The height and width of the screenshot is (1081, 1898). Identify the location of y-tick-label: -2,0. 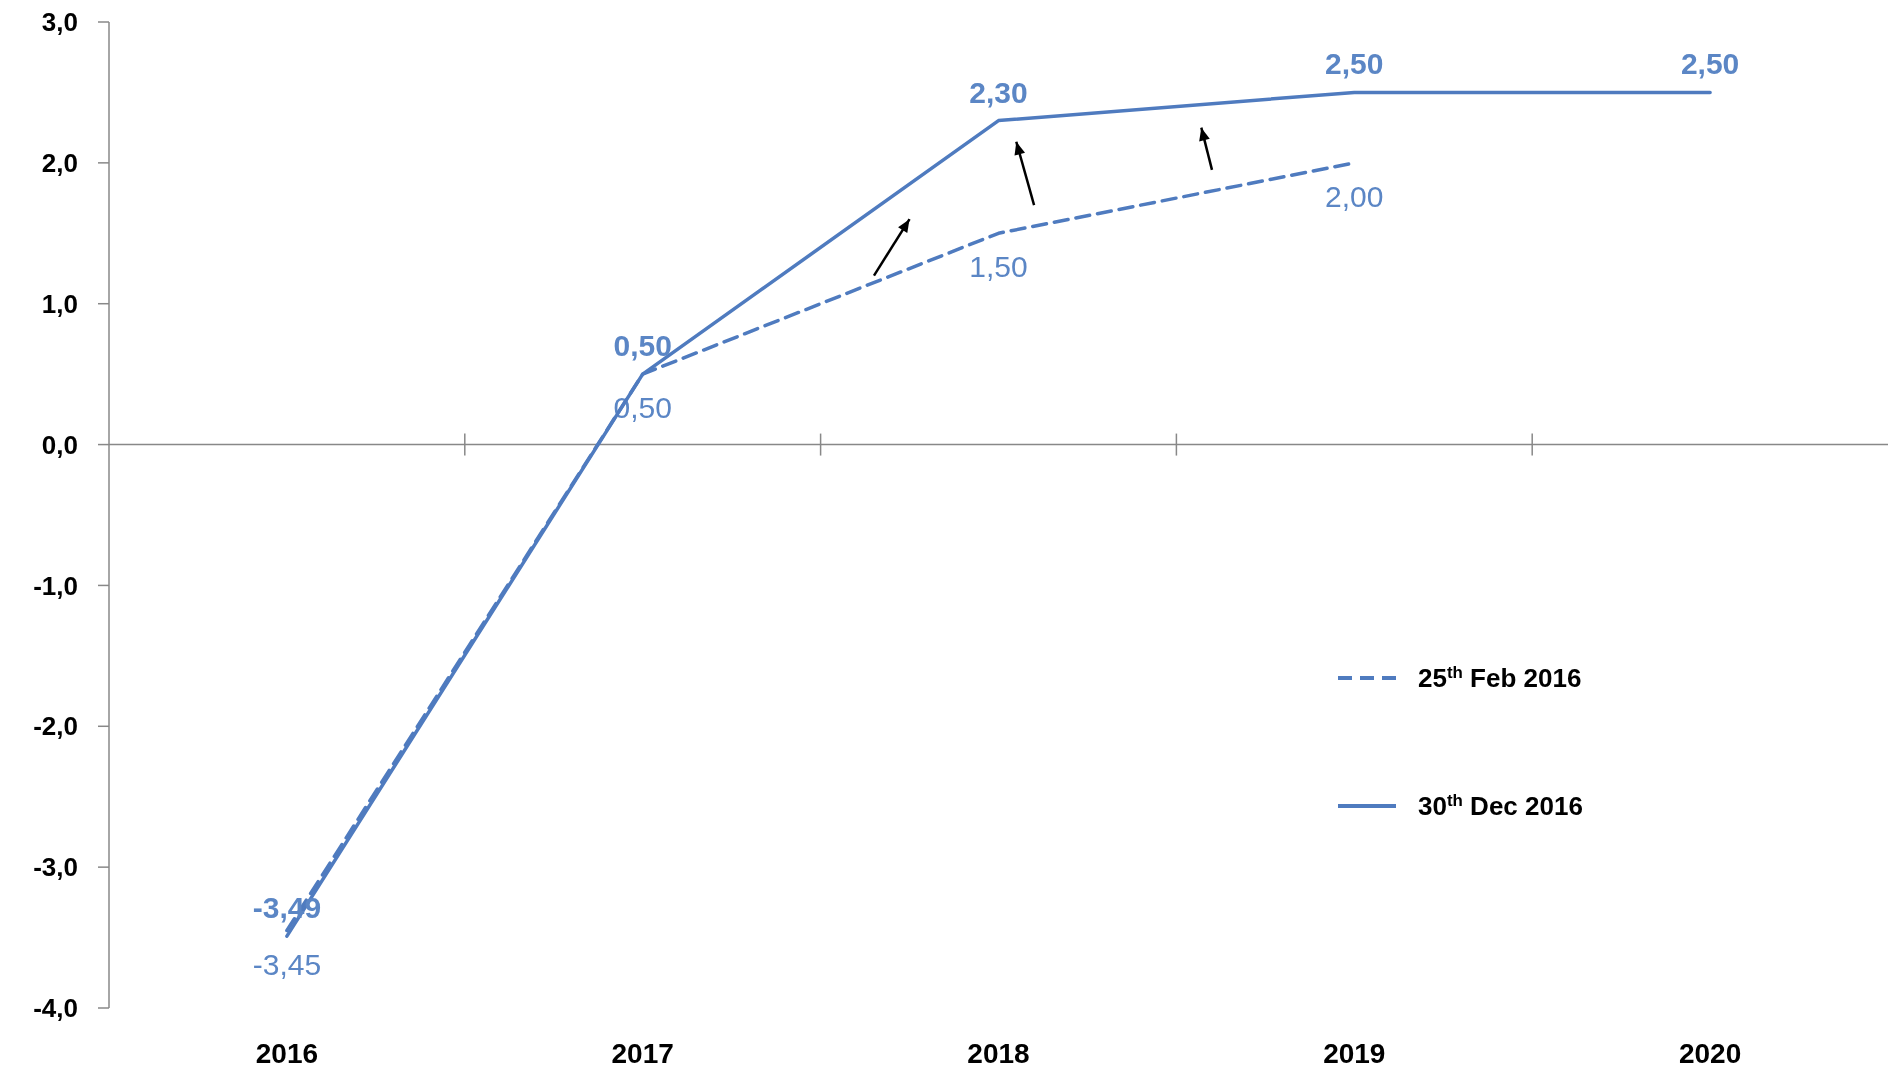
(55, 726).